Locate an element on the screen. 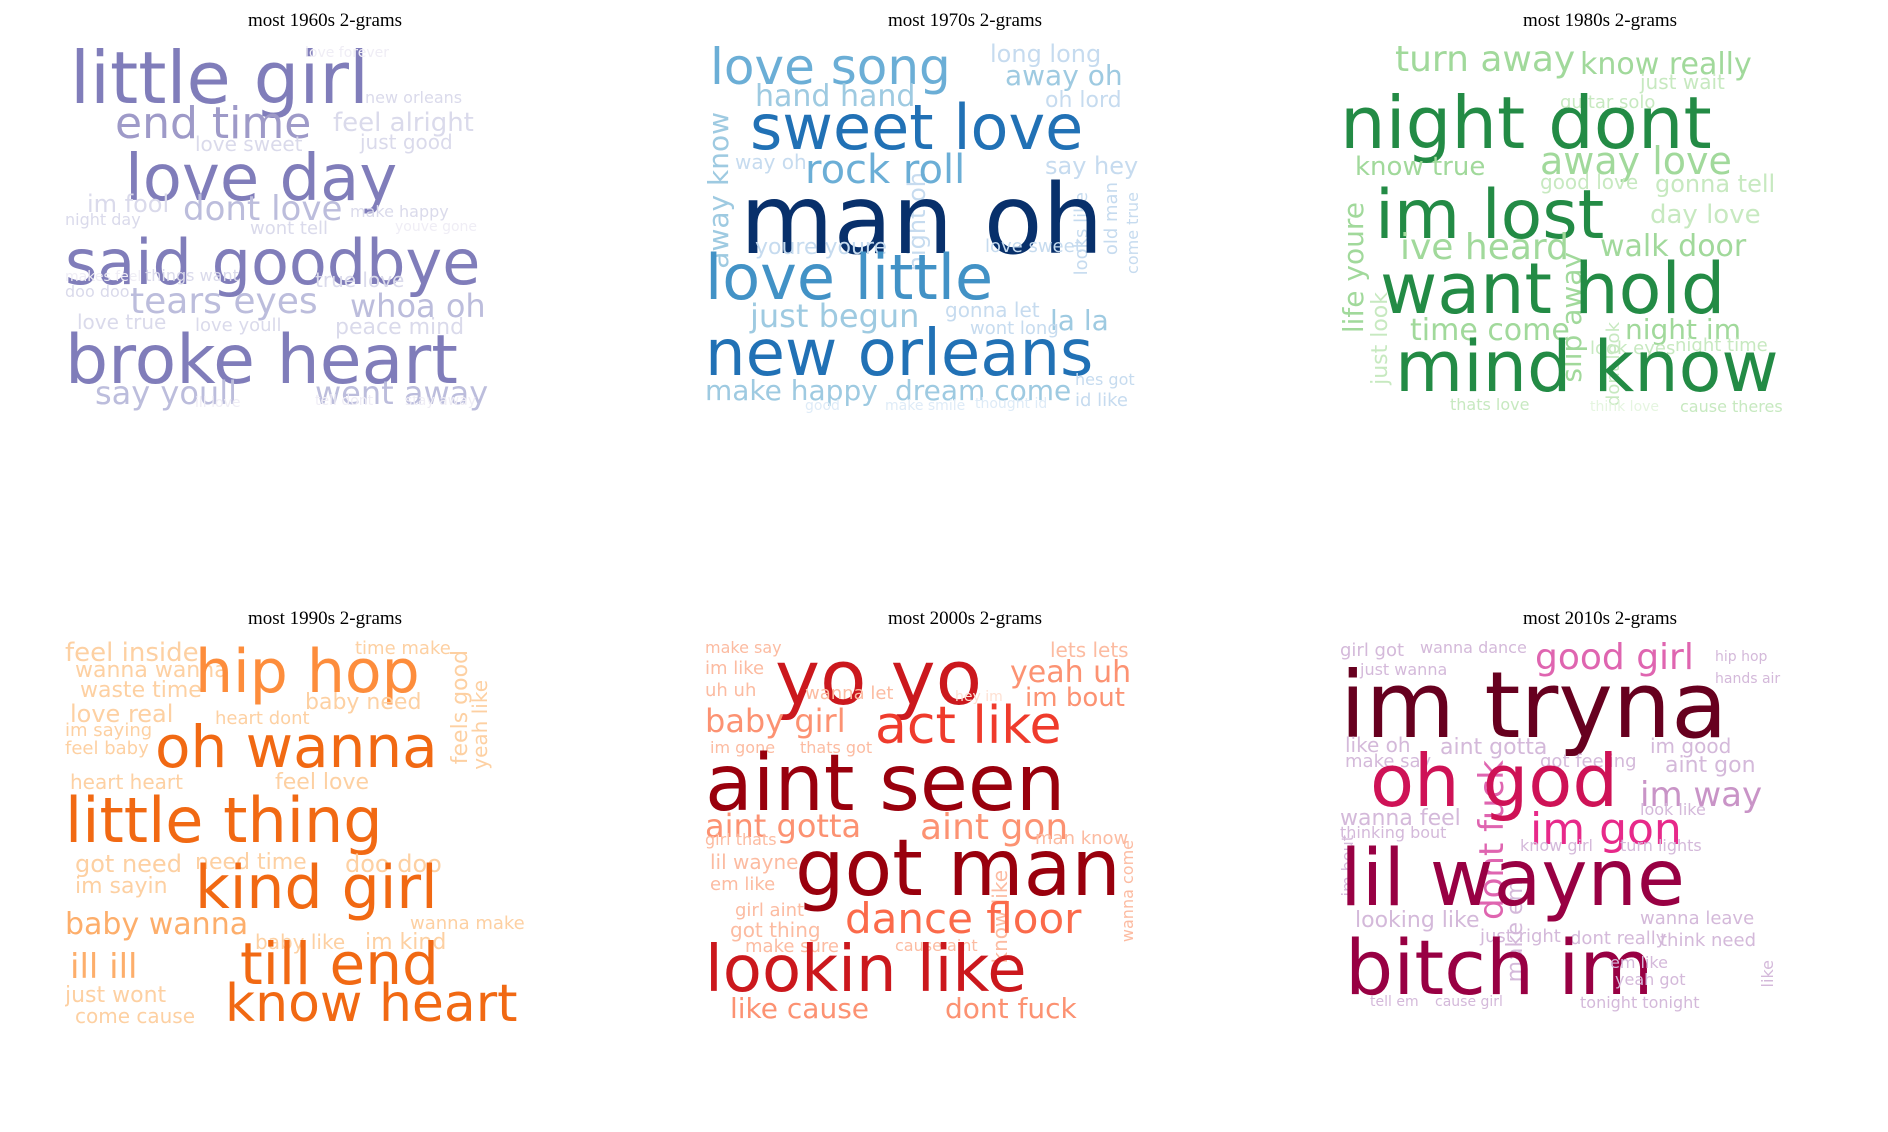 Image resolution: width=1888 pixels, height=1132 pixels. cloud-word: im tryna is located at coordinates (1534, 705).